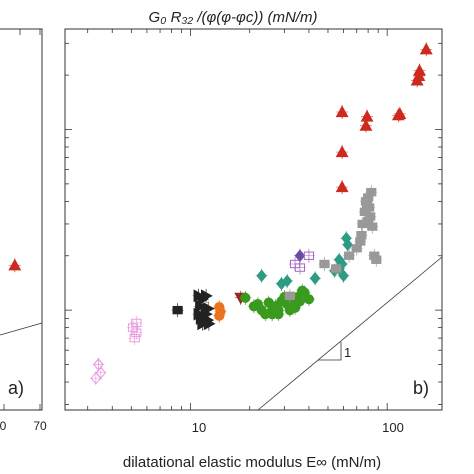 This screenshot has height=474, width=474. I want to click on panel-a-label: a), so click(16, 388).